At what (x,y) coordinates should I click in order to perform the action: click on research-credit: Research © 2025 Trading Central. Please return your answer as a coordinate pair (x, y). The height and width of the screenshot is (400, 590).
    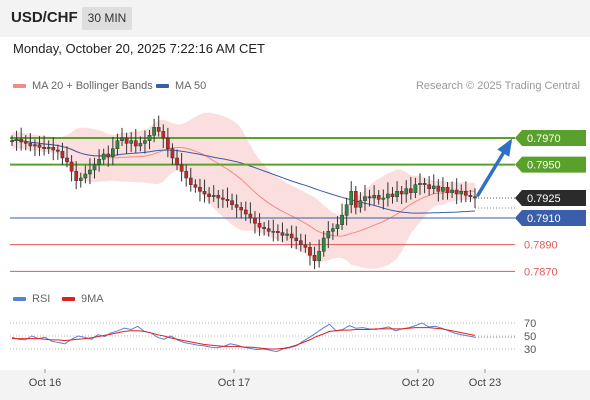
    Looking at the image, I should click on (497, 86).